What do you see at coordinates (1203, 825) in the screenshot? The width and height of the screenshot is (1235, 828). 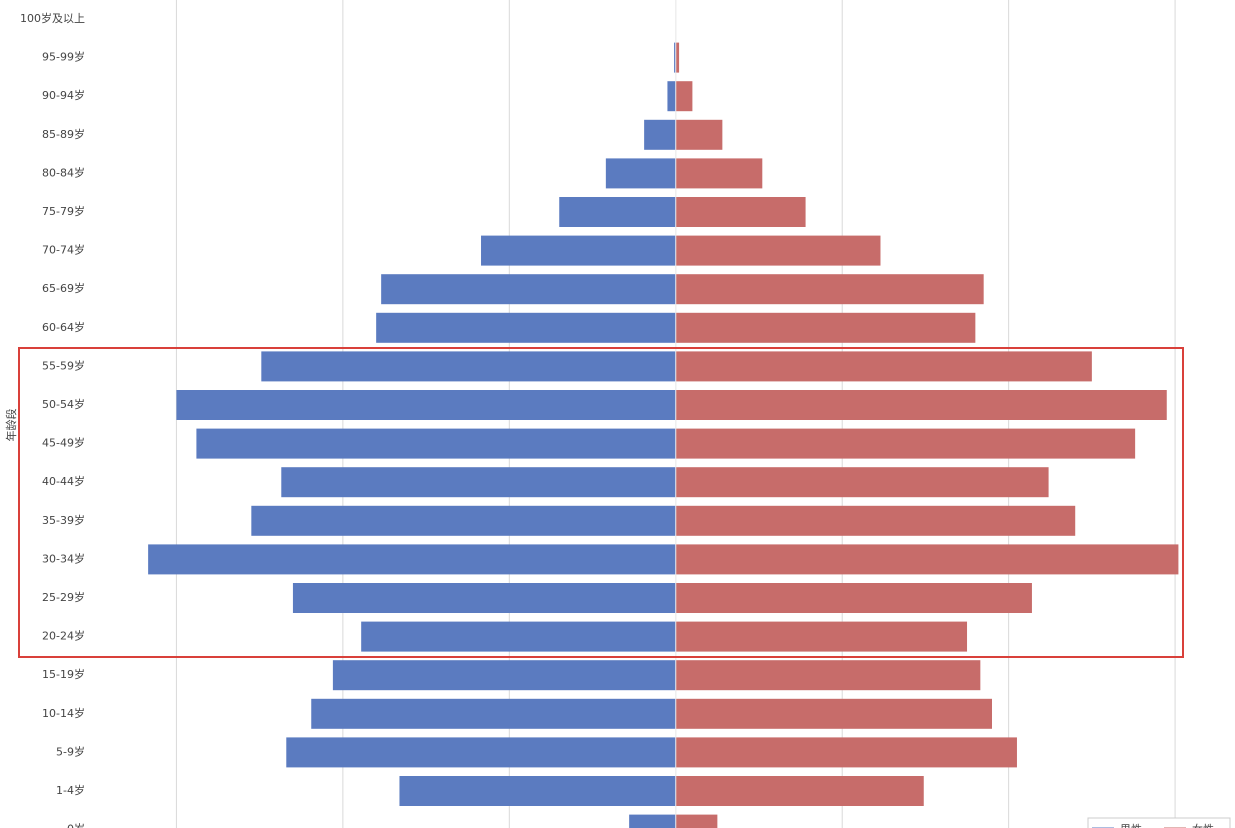 I see `legend-label: 女性` at bounding box center [1203, 825].